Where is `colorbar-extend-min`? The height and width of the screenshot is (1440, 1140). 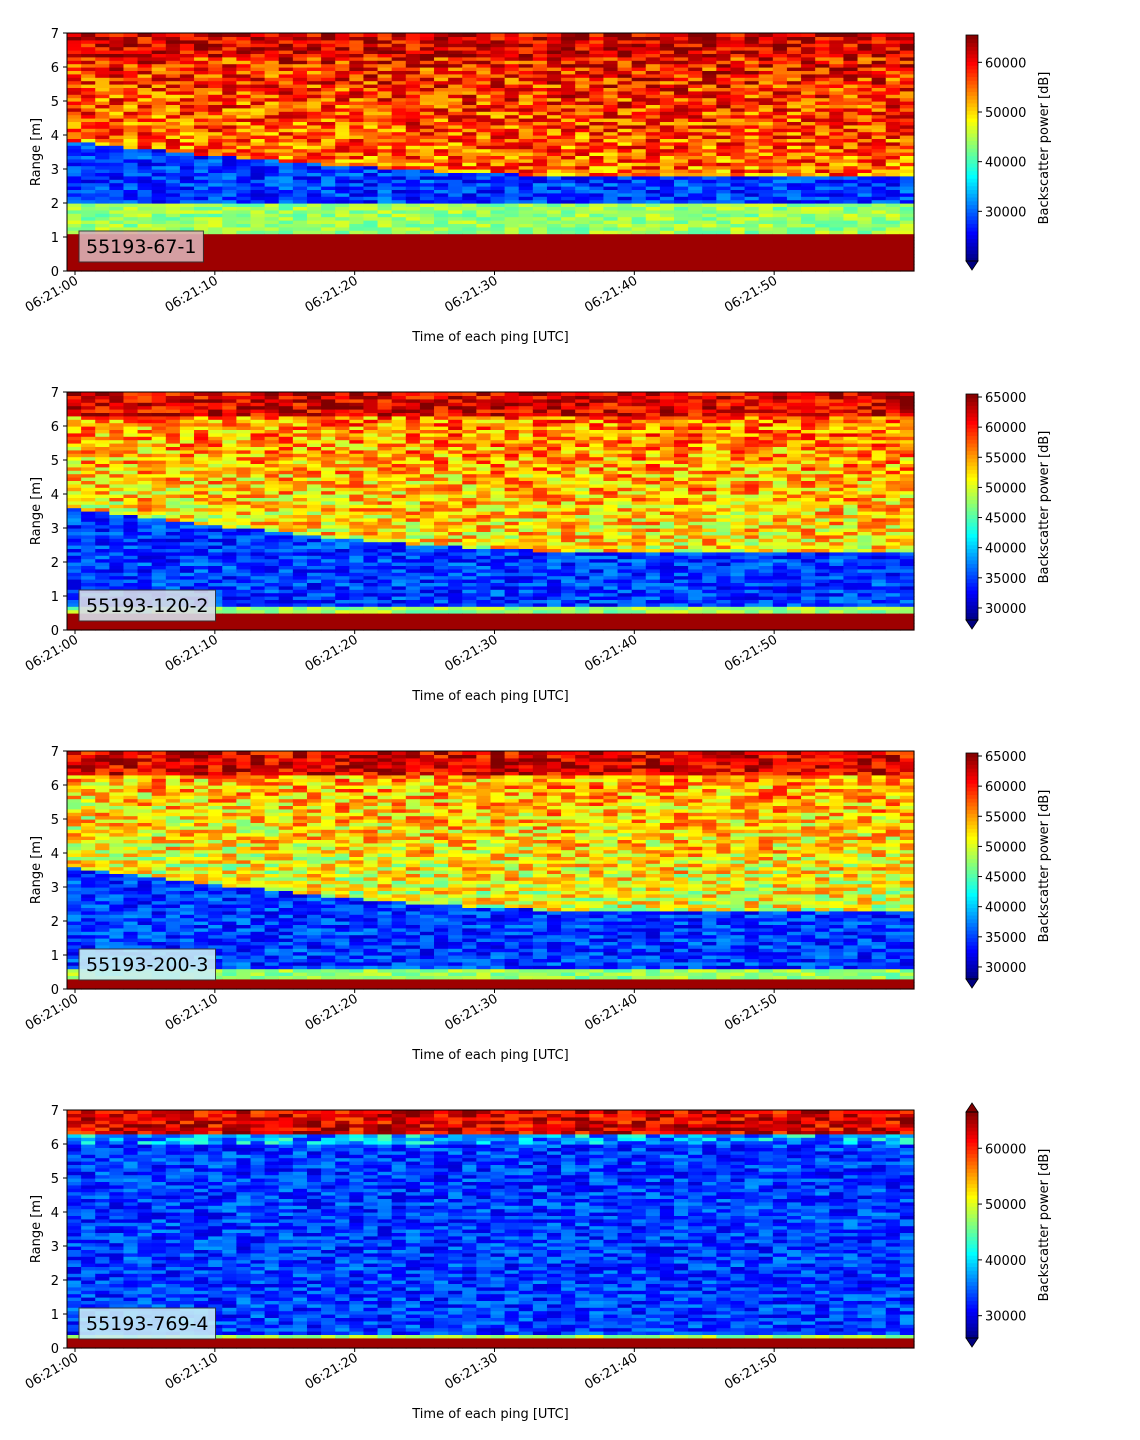 colorbar-extend-min is located at coordinates (972, 265).